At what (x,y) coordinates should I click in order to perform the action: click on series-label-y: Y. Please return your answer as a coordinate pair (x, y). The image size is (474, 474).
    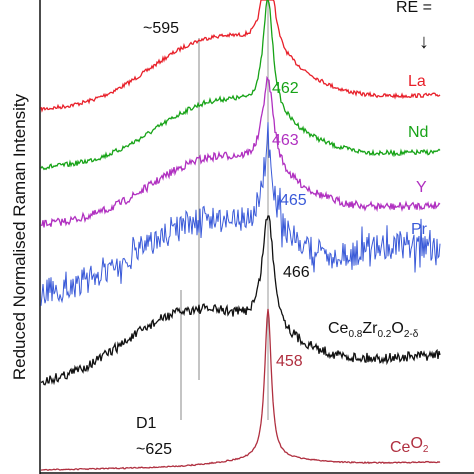
    Looking at the image, I should click on (421, 187).